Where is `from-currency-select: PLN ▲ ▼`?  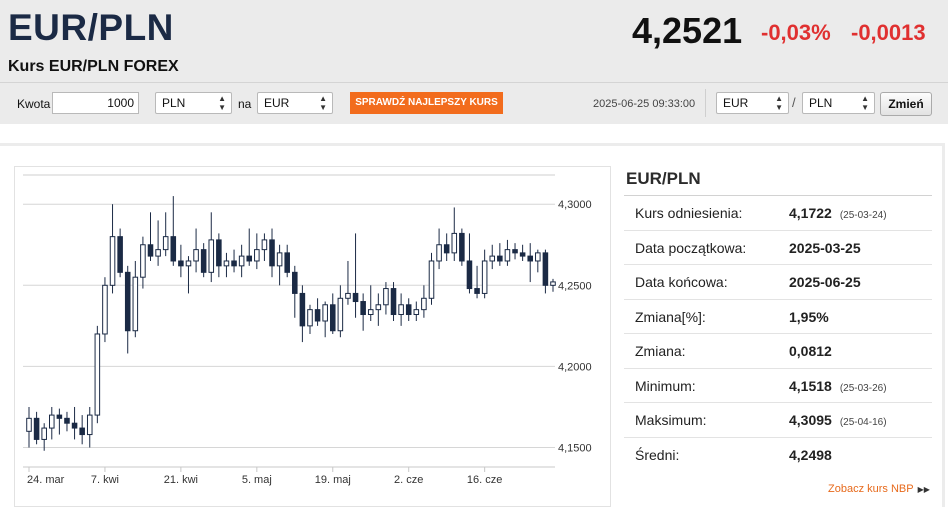
from-currency-select: PLN ▲ ▼ is located at coordinates (193, 103).